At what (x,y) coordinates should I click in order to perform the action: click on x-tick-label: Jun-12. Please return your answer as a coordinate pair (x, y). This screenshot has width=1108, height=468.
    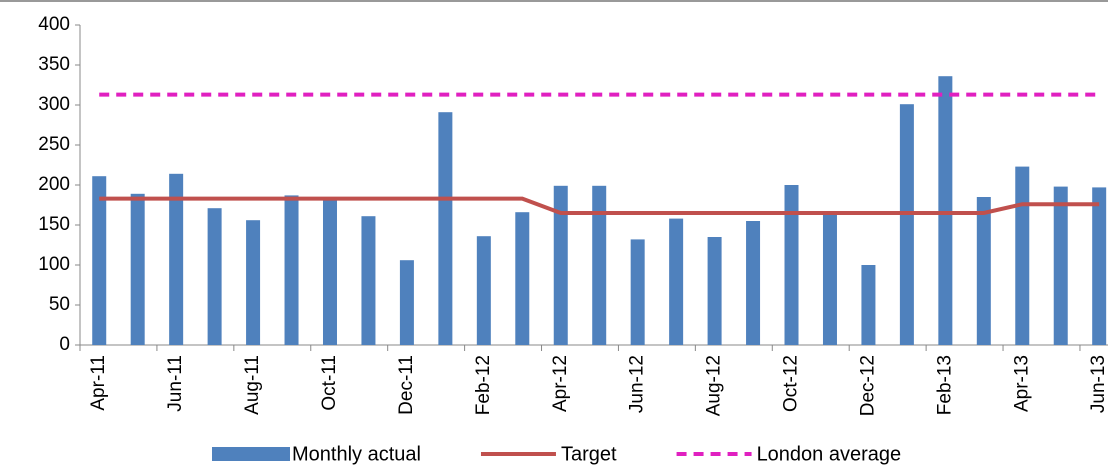
    Looking at the image, I should click on (637, 384).